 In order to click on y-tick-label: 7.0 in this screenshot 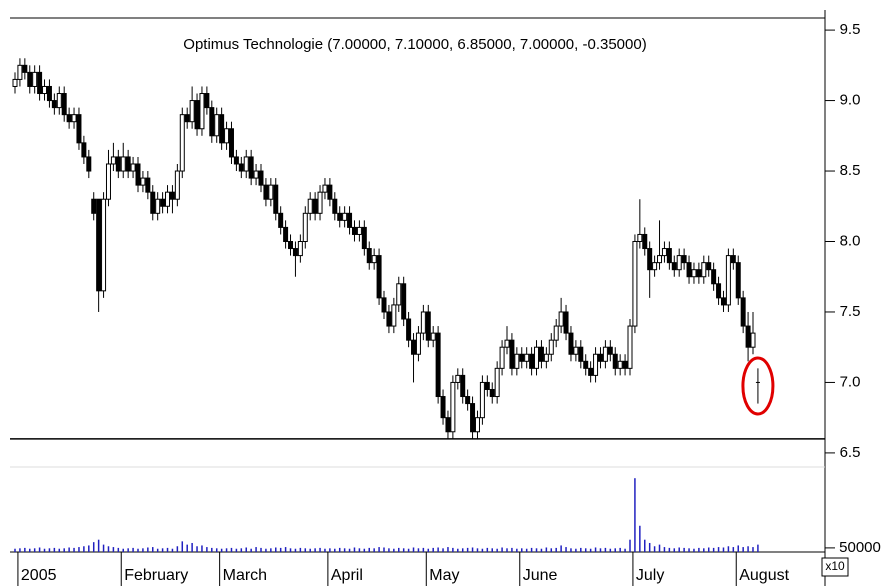, I will do `click(850, 381)`.